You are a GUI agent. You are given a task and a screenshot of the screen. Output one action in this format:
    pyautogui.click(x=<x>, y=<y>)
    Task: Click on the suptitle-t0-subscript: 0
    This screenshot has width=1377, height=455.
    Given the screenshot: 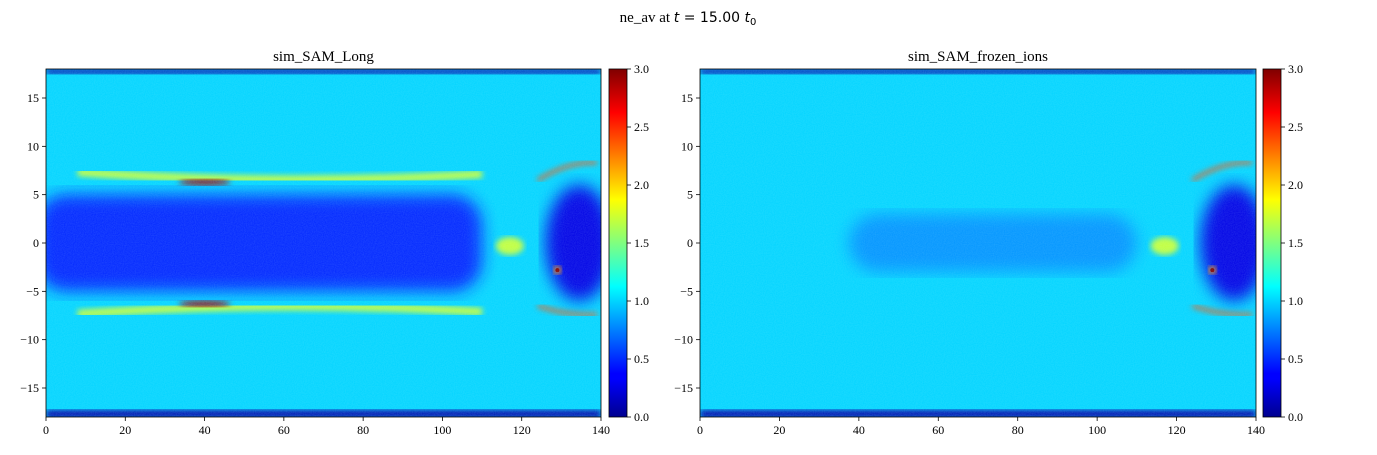 What is the action you would take?
    pyautogui.click(x=753, y=22)
    